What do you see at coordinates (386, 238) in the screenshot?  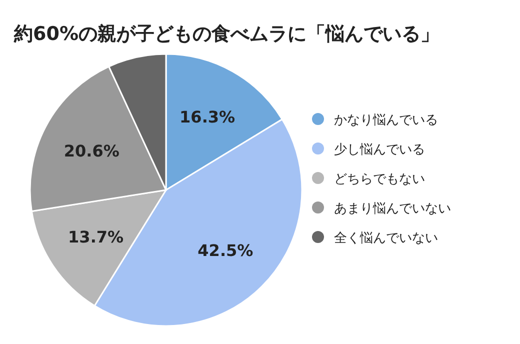 I see `legend-label: 全く悩んでいない` at bounding box center [386, 238].